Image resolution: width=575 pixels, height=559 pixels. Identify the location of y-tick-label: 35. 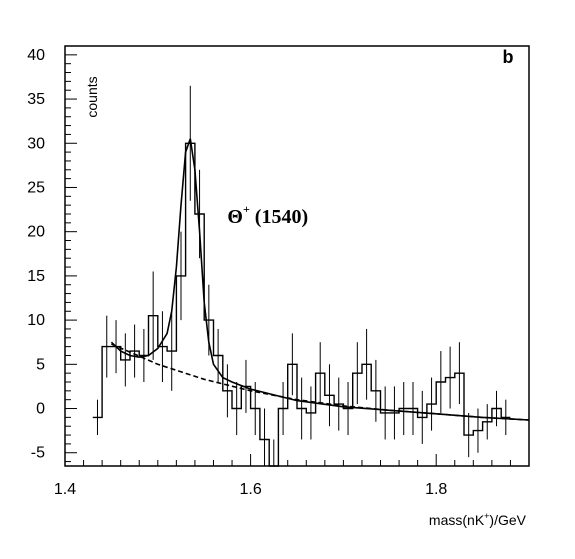
(36, 99).